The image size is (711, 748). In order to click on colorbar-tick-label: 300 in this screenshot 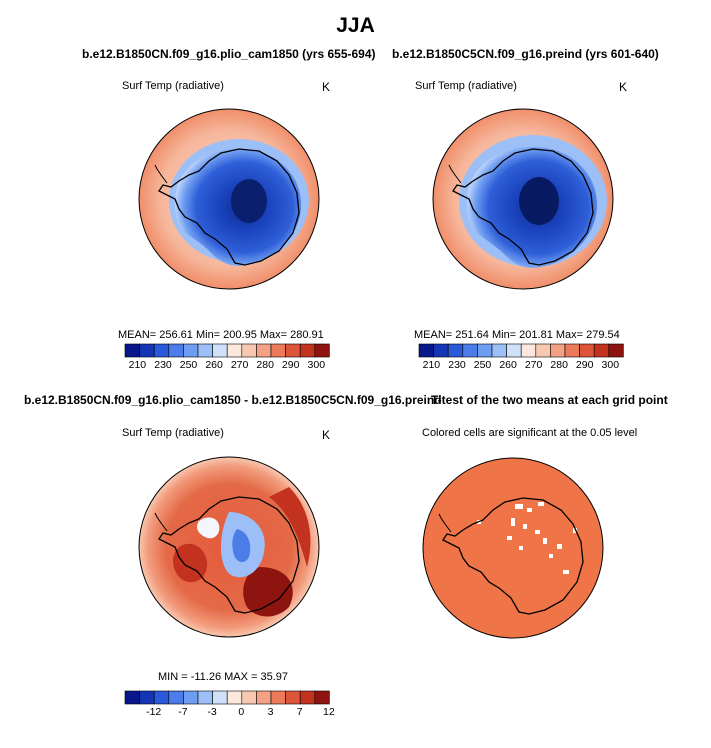, I will do `click(611, 365)`.